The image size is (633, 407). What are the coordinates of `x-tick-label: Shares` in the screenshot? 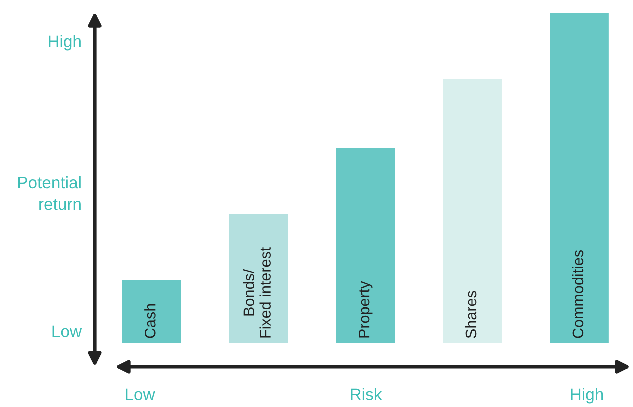 It's located at (471, 314).